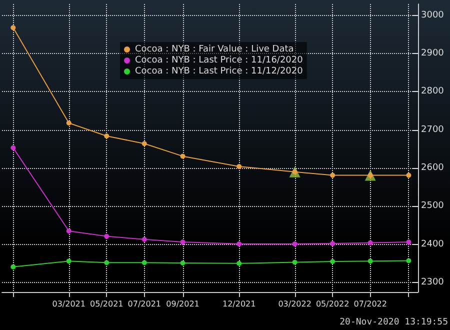  What do you see at coordinates (239, 304) in the screenshot?
I see `x-tick-label: 12/2021` at bounding box center [239, 304].